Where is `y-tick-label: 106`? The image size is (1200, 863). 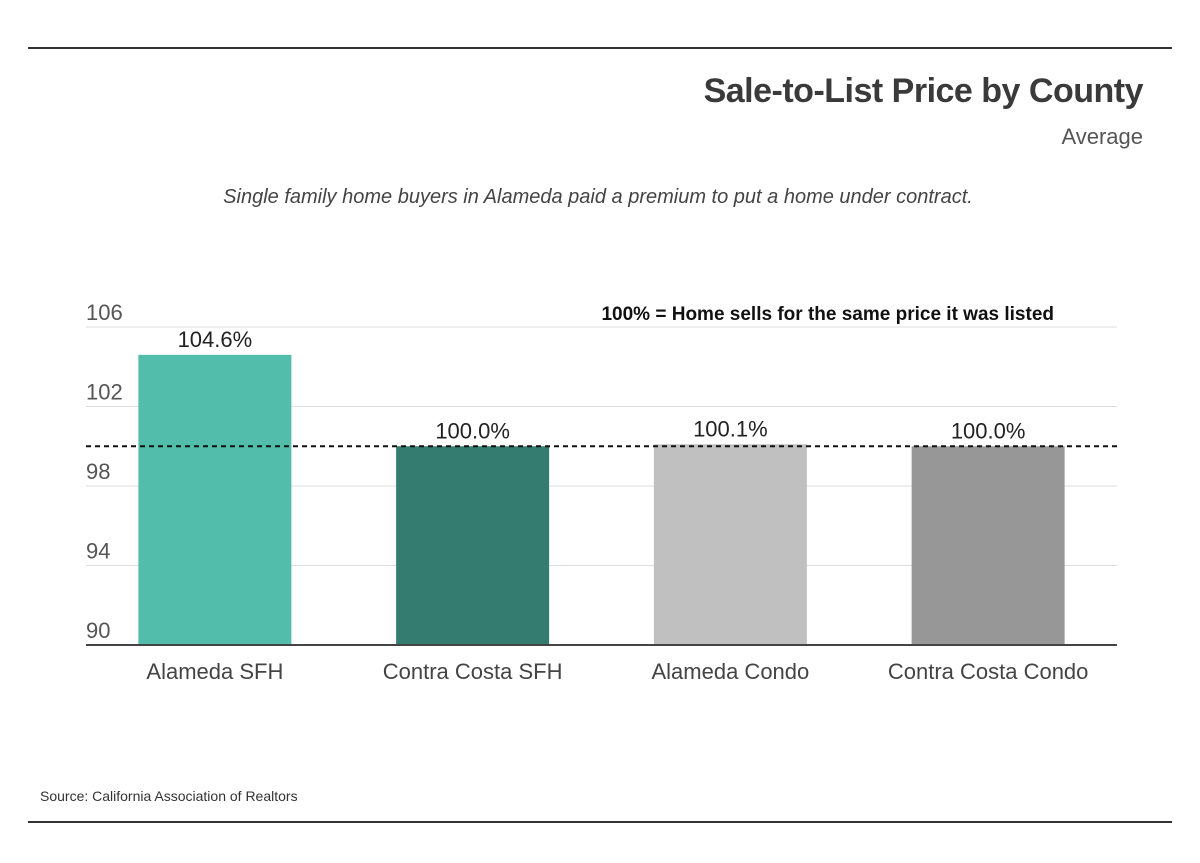 y-tick-label: 106 is located at coordinates (104, 312).